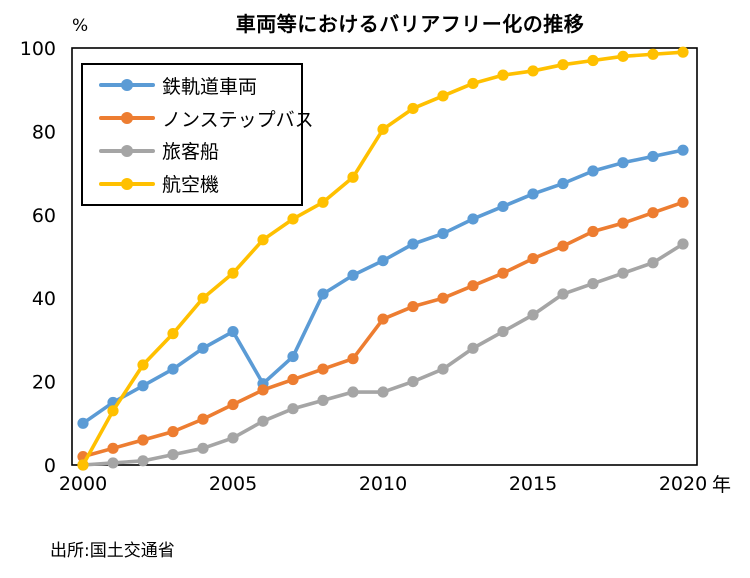 This screenshot has height=578, width=750. Describe the element at coordinates (238, 119) in the screenshot. I see `legend-label: ノンステップバス` at that location.